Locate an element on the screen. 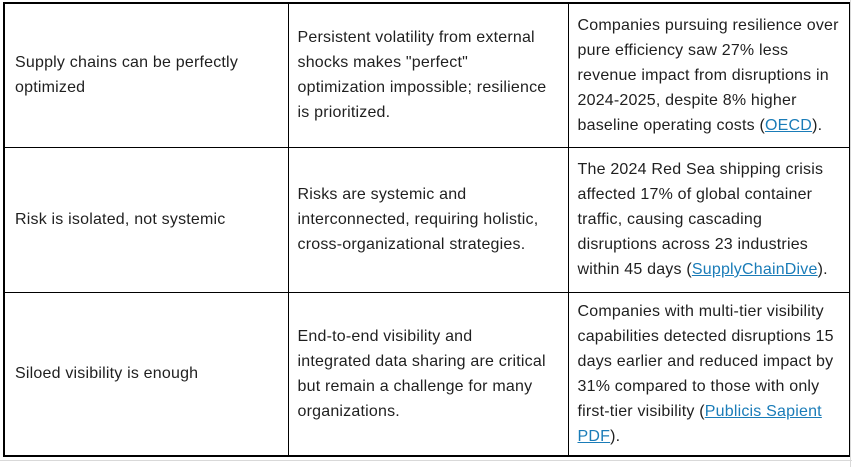  myth-cell: Risk is isolated, not systemic is located at coordinates (146, 219).